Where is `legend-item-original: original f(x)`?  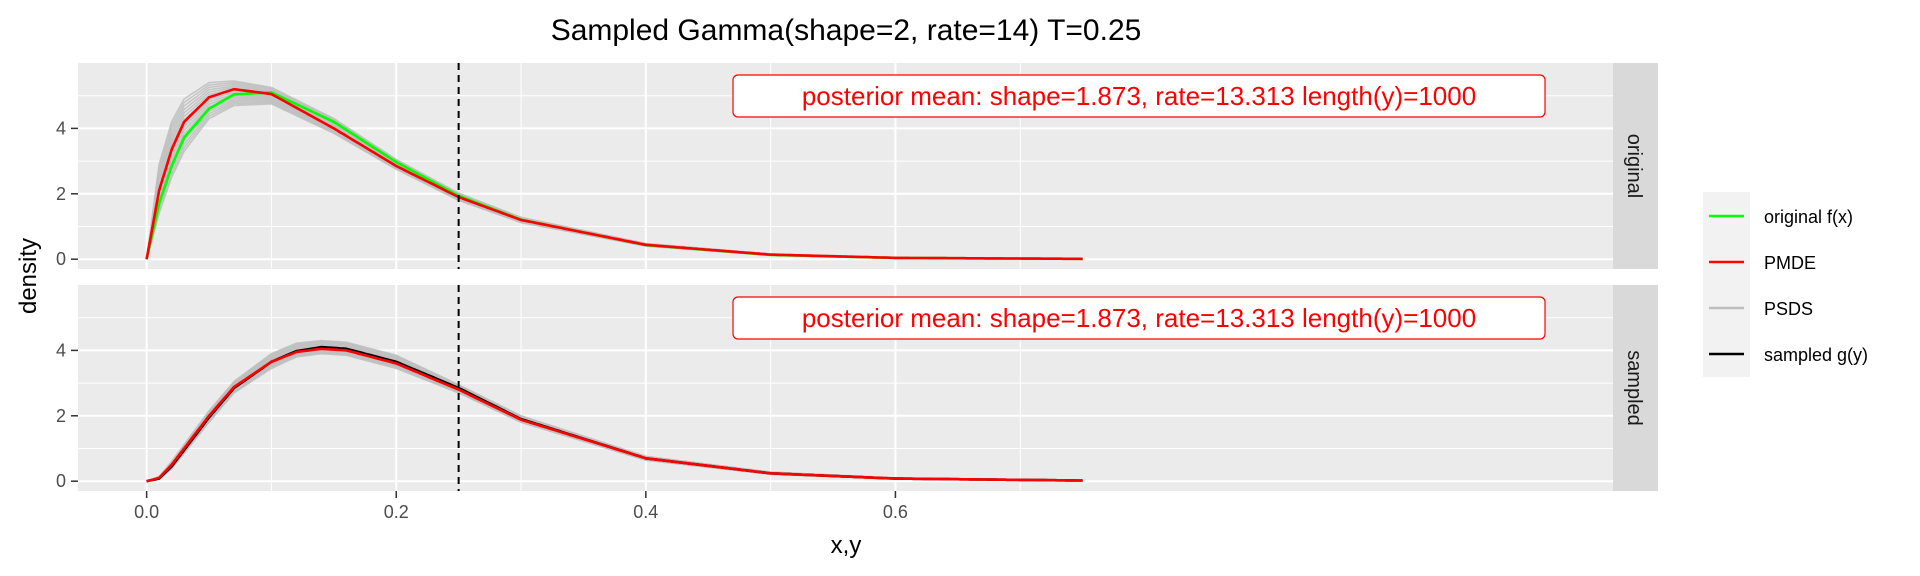
legend-item-original: original f(x) is located at coordinates (1781, 217).